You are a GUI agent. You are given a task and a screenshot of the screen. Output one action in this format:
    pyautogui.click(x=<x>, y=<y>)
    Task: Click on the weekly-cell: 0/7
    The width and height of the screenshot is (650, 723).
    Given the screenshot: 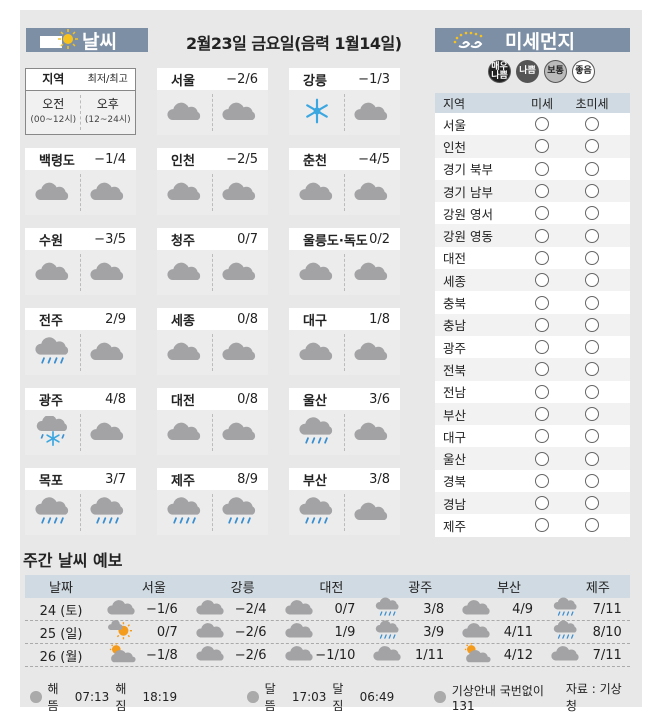 What is the action you would take?
    pyautogui.click(x=141, y=632)
    